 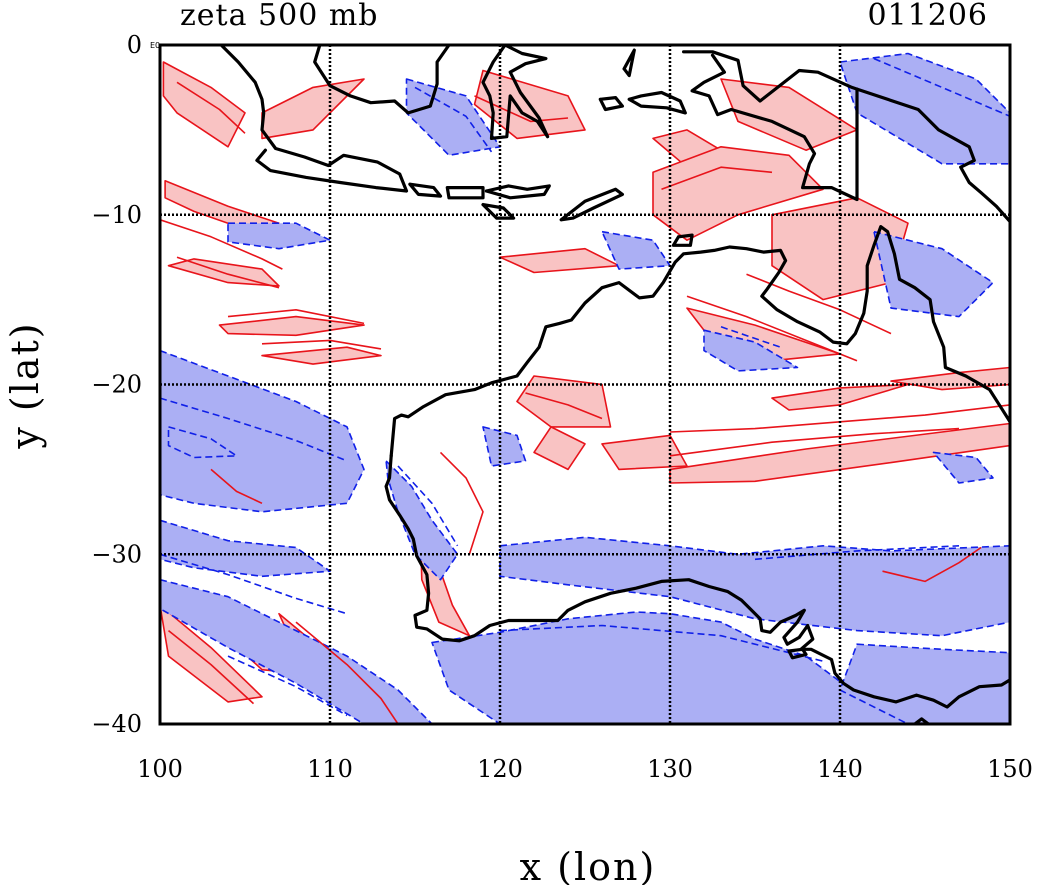 I want to click on x-tick-label: 150, so click(x=1010, y=769).